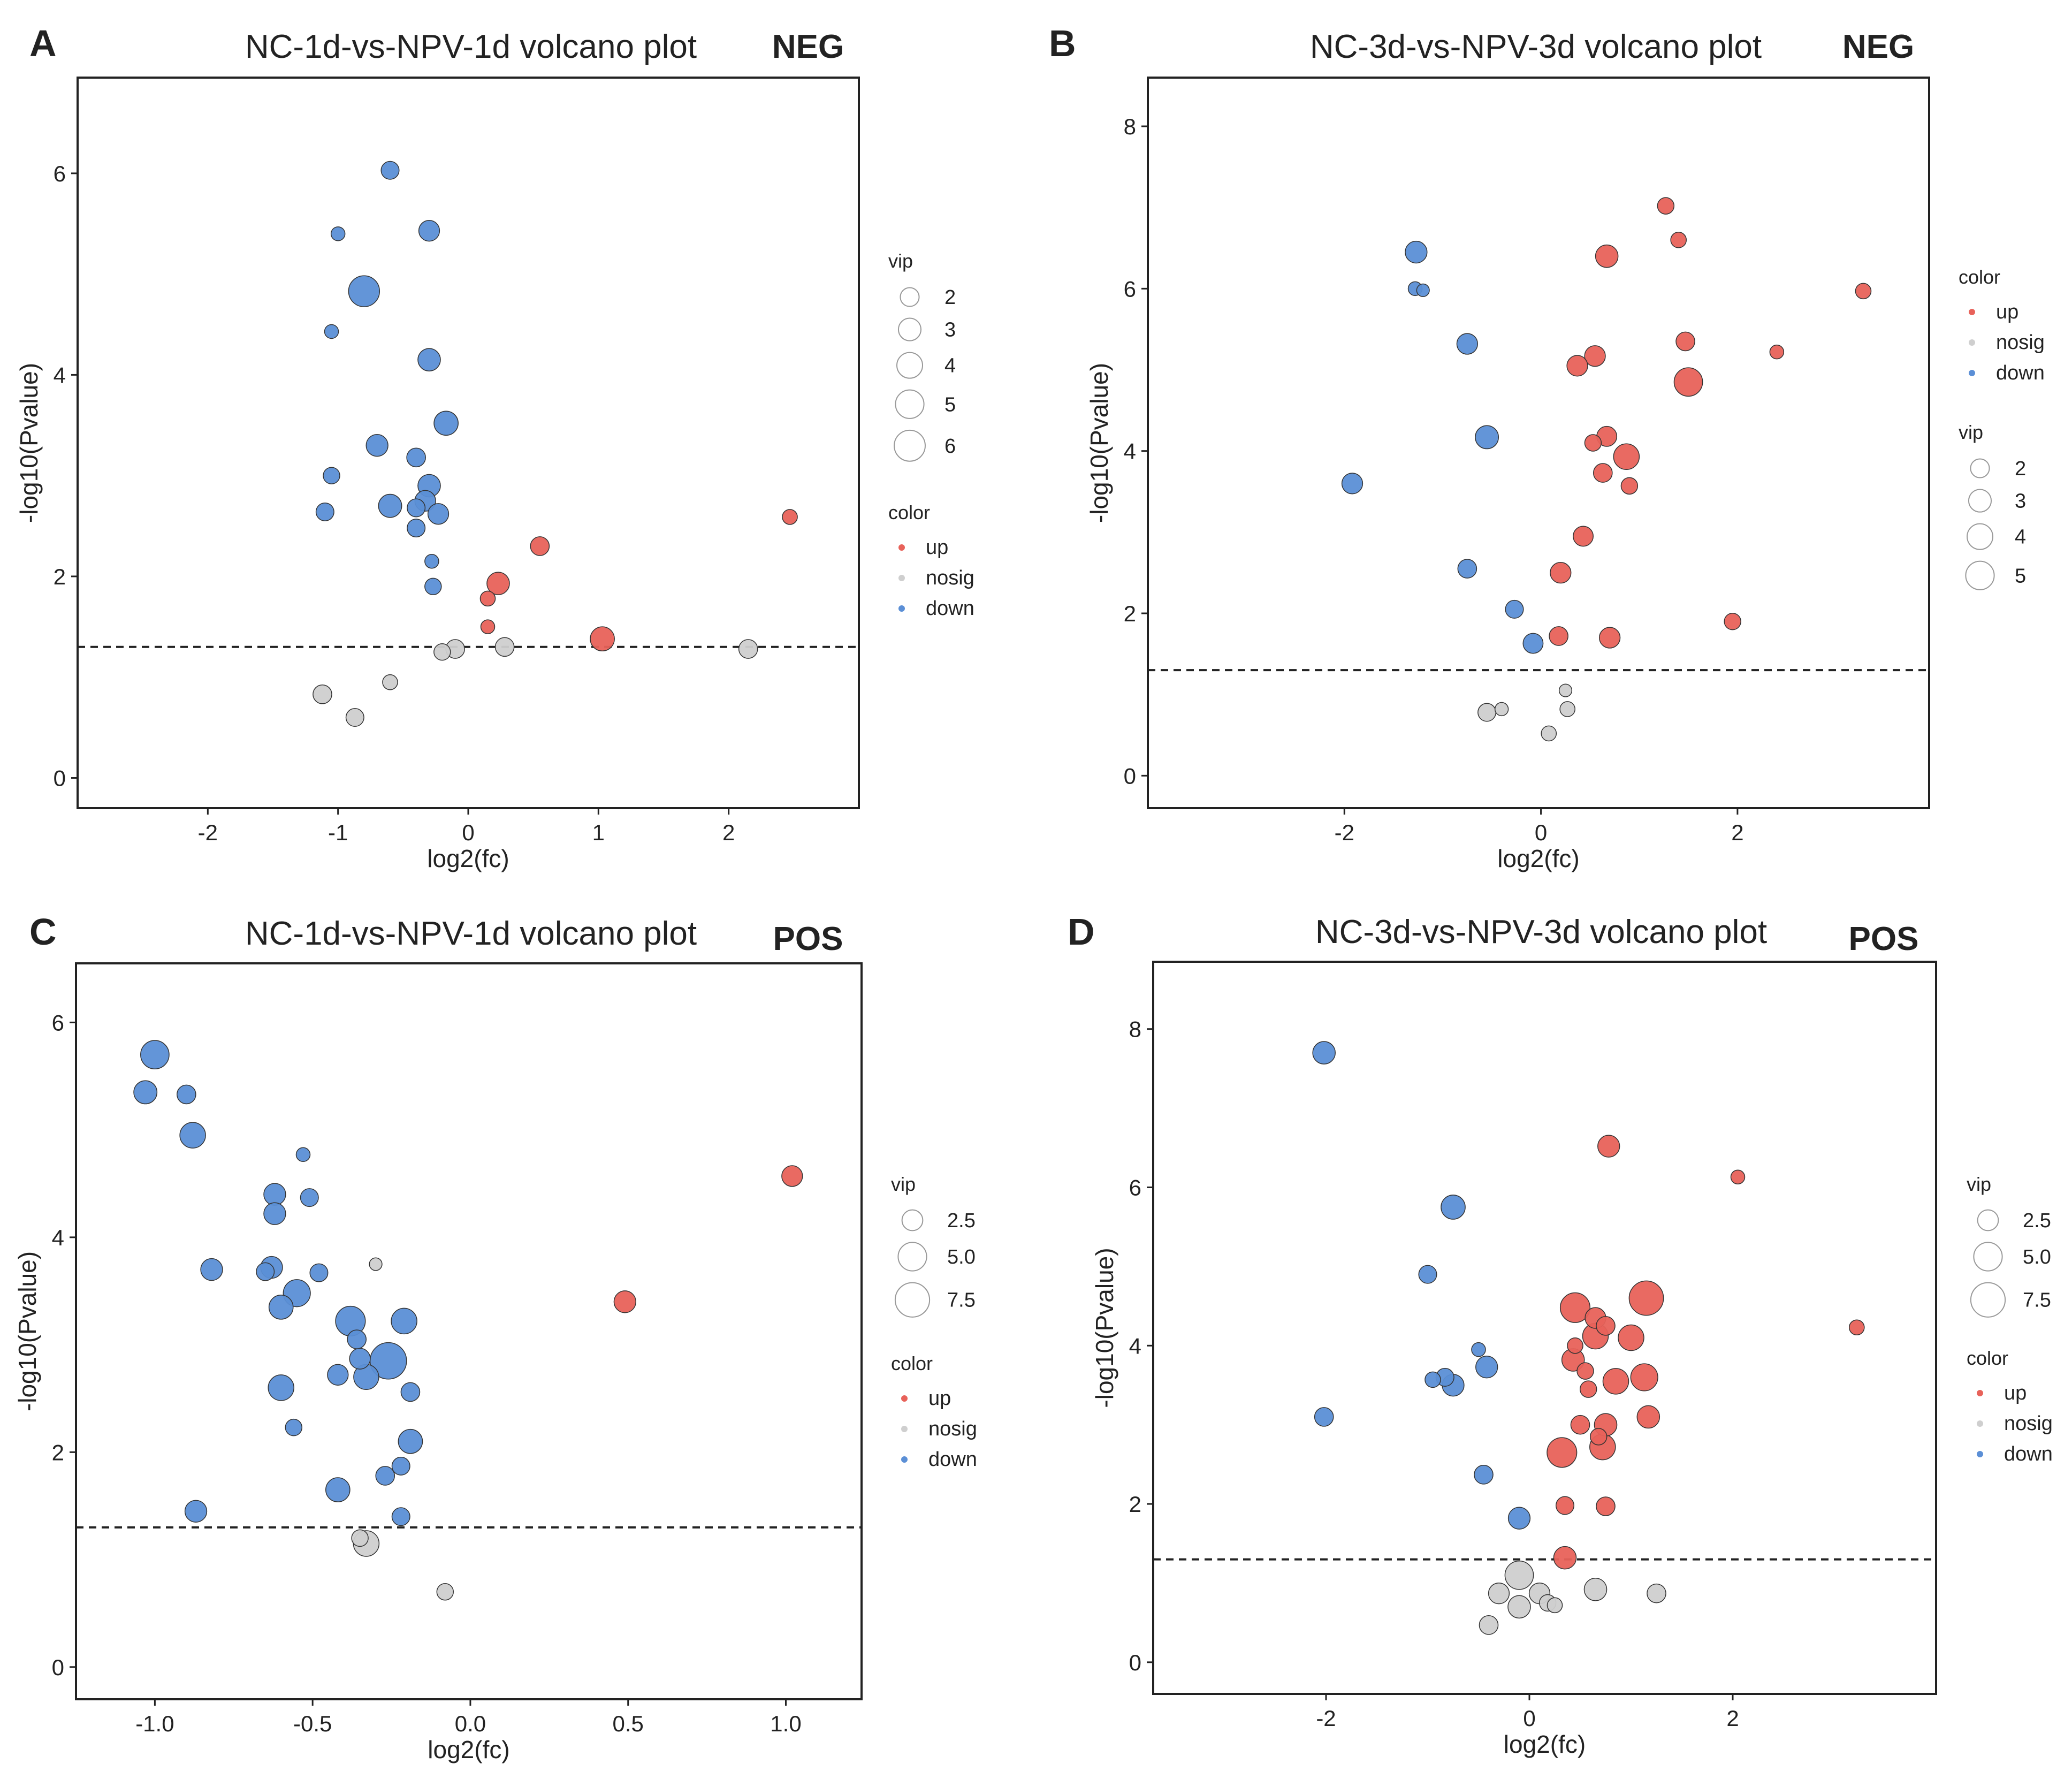 Image resolution: width=2072 pixels, height=1779 pixels. Describe the element at coordinates (1545, 1744) in the screenshot. I see `x-axis-label: log2(fc)` at that location.